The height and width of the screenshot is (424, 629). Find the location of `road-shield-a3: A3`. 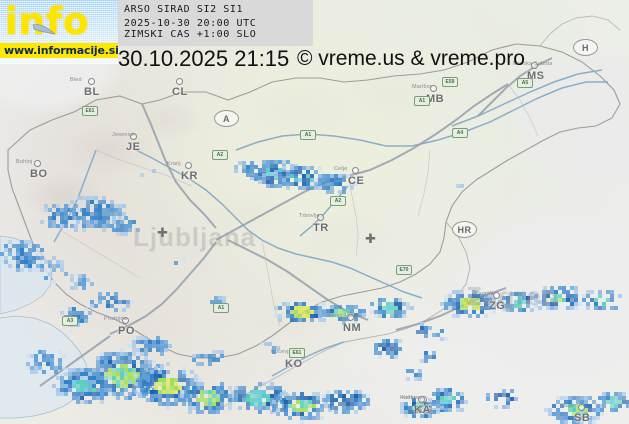

road-shield-a3: A3 is located at coordinates (70, 321).